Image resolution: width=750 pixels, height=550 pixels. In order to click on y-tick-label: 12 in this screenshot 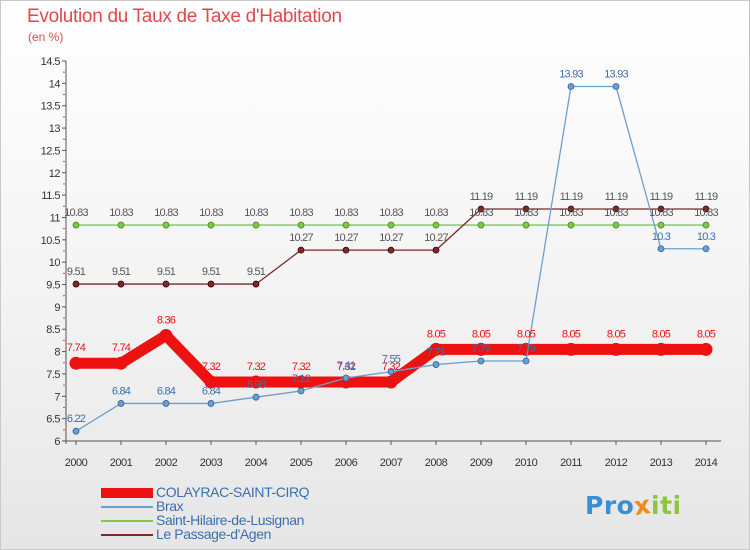, I will do `click(55, 174)`.